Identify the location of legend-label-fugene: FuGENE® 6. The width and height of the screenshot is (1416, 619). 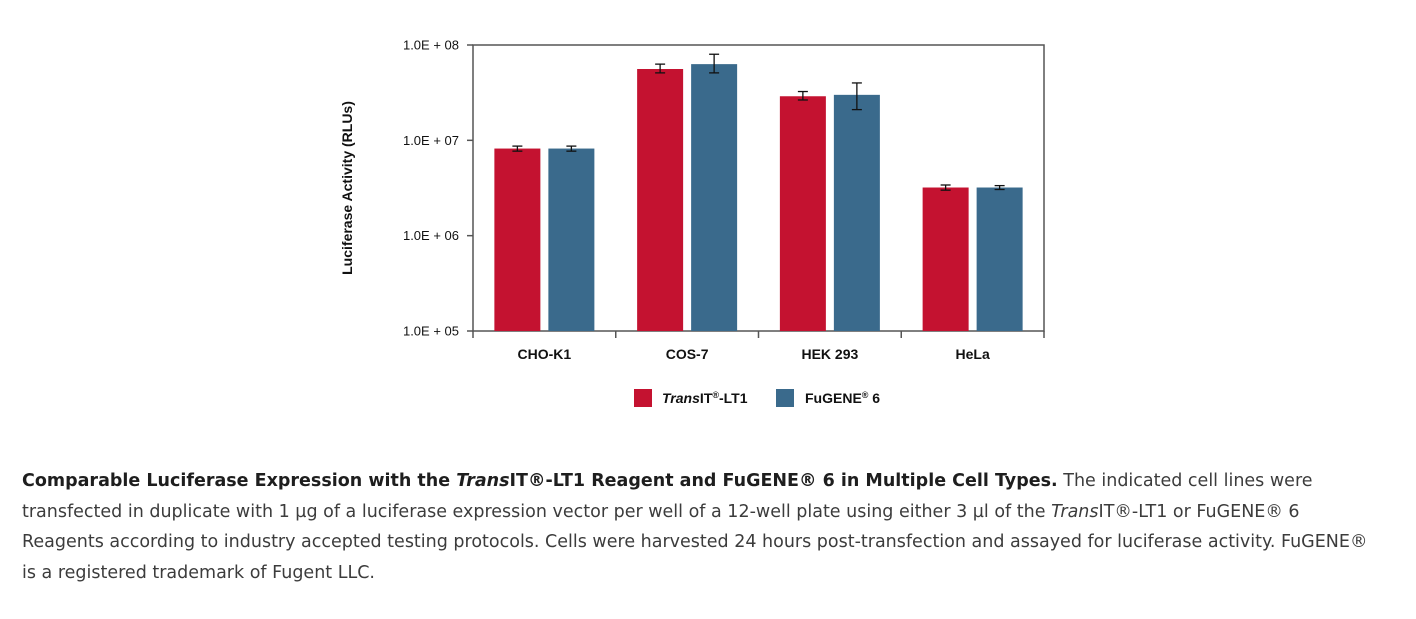
(842, 398).